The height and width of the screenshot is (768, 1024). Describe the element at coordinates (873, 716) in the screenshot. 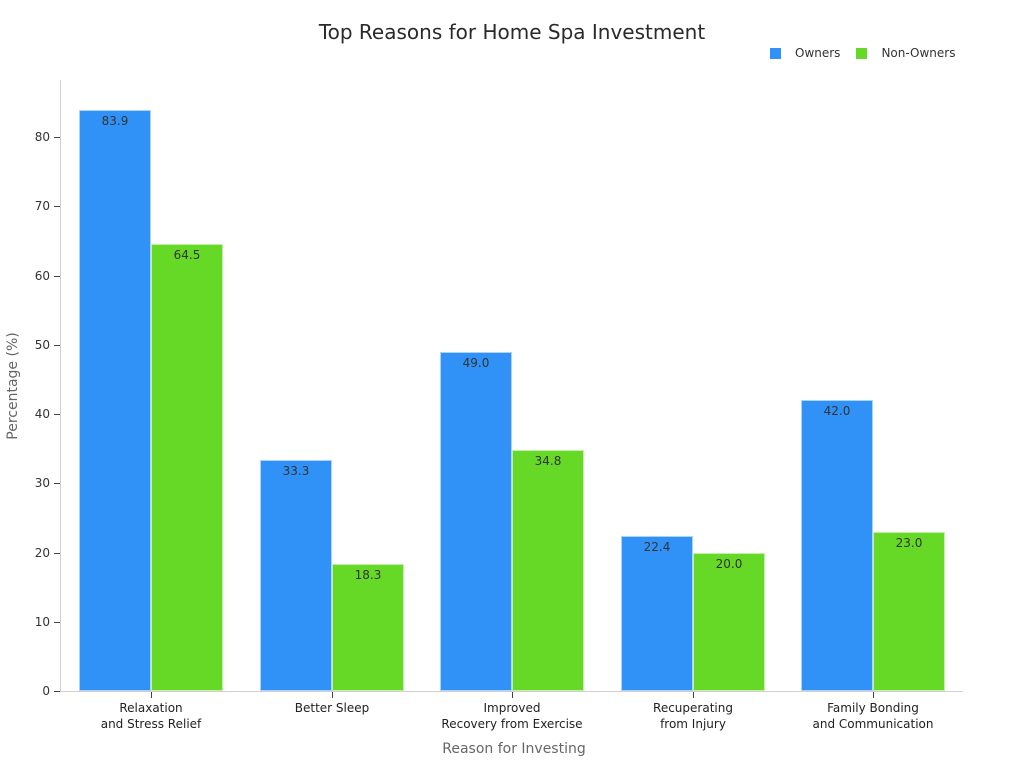

I see `x-tick-label: Family Bonding and Communication` at that location.